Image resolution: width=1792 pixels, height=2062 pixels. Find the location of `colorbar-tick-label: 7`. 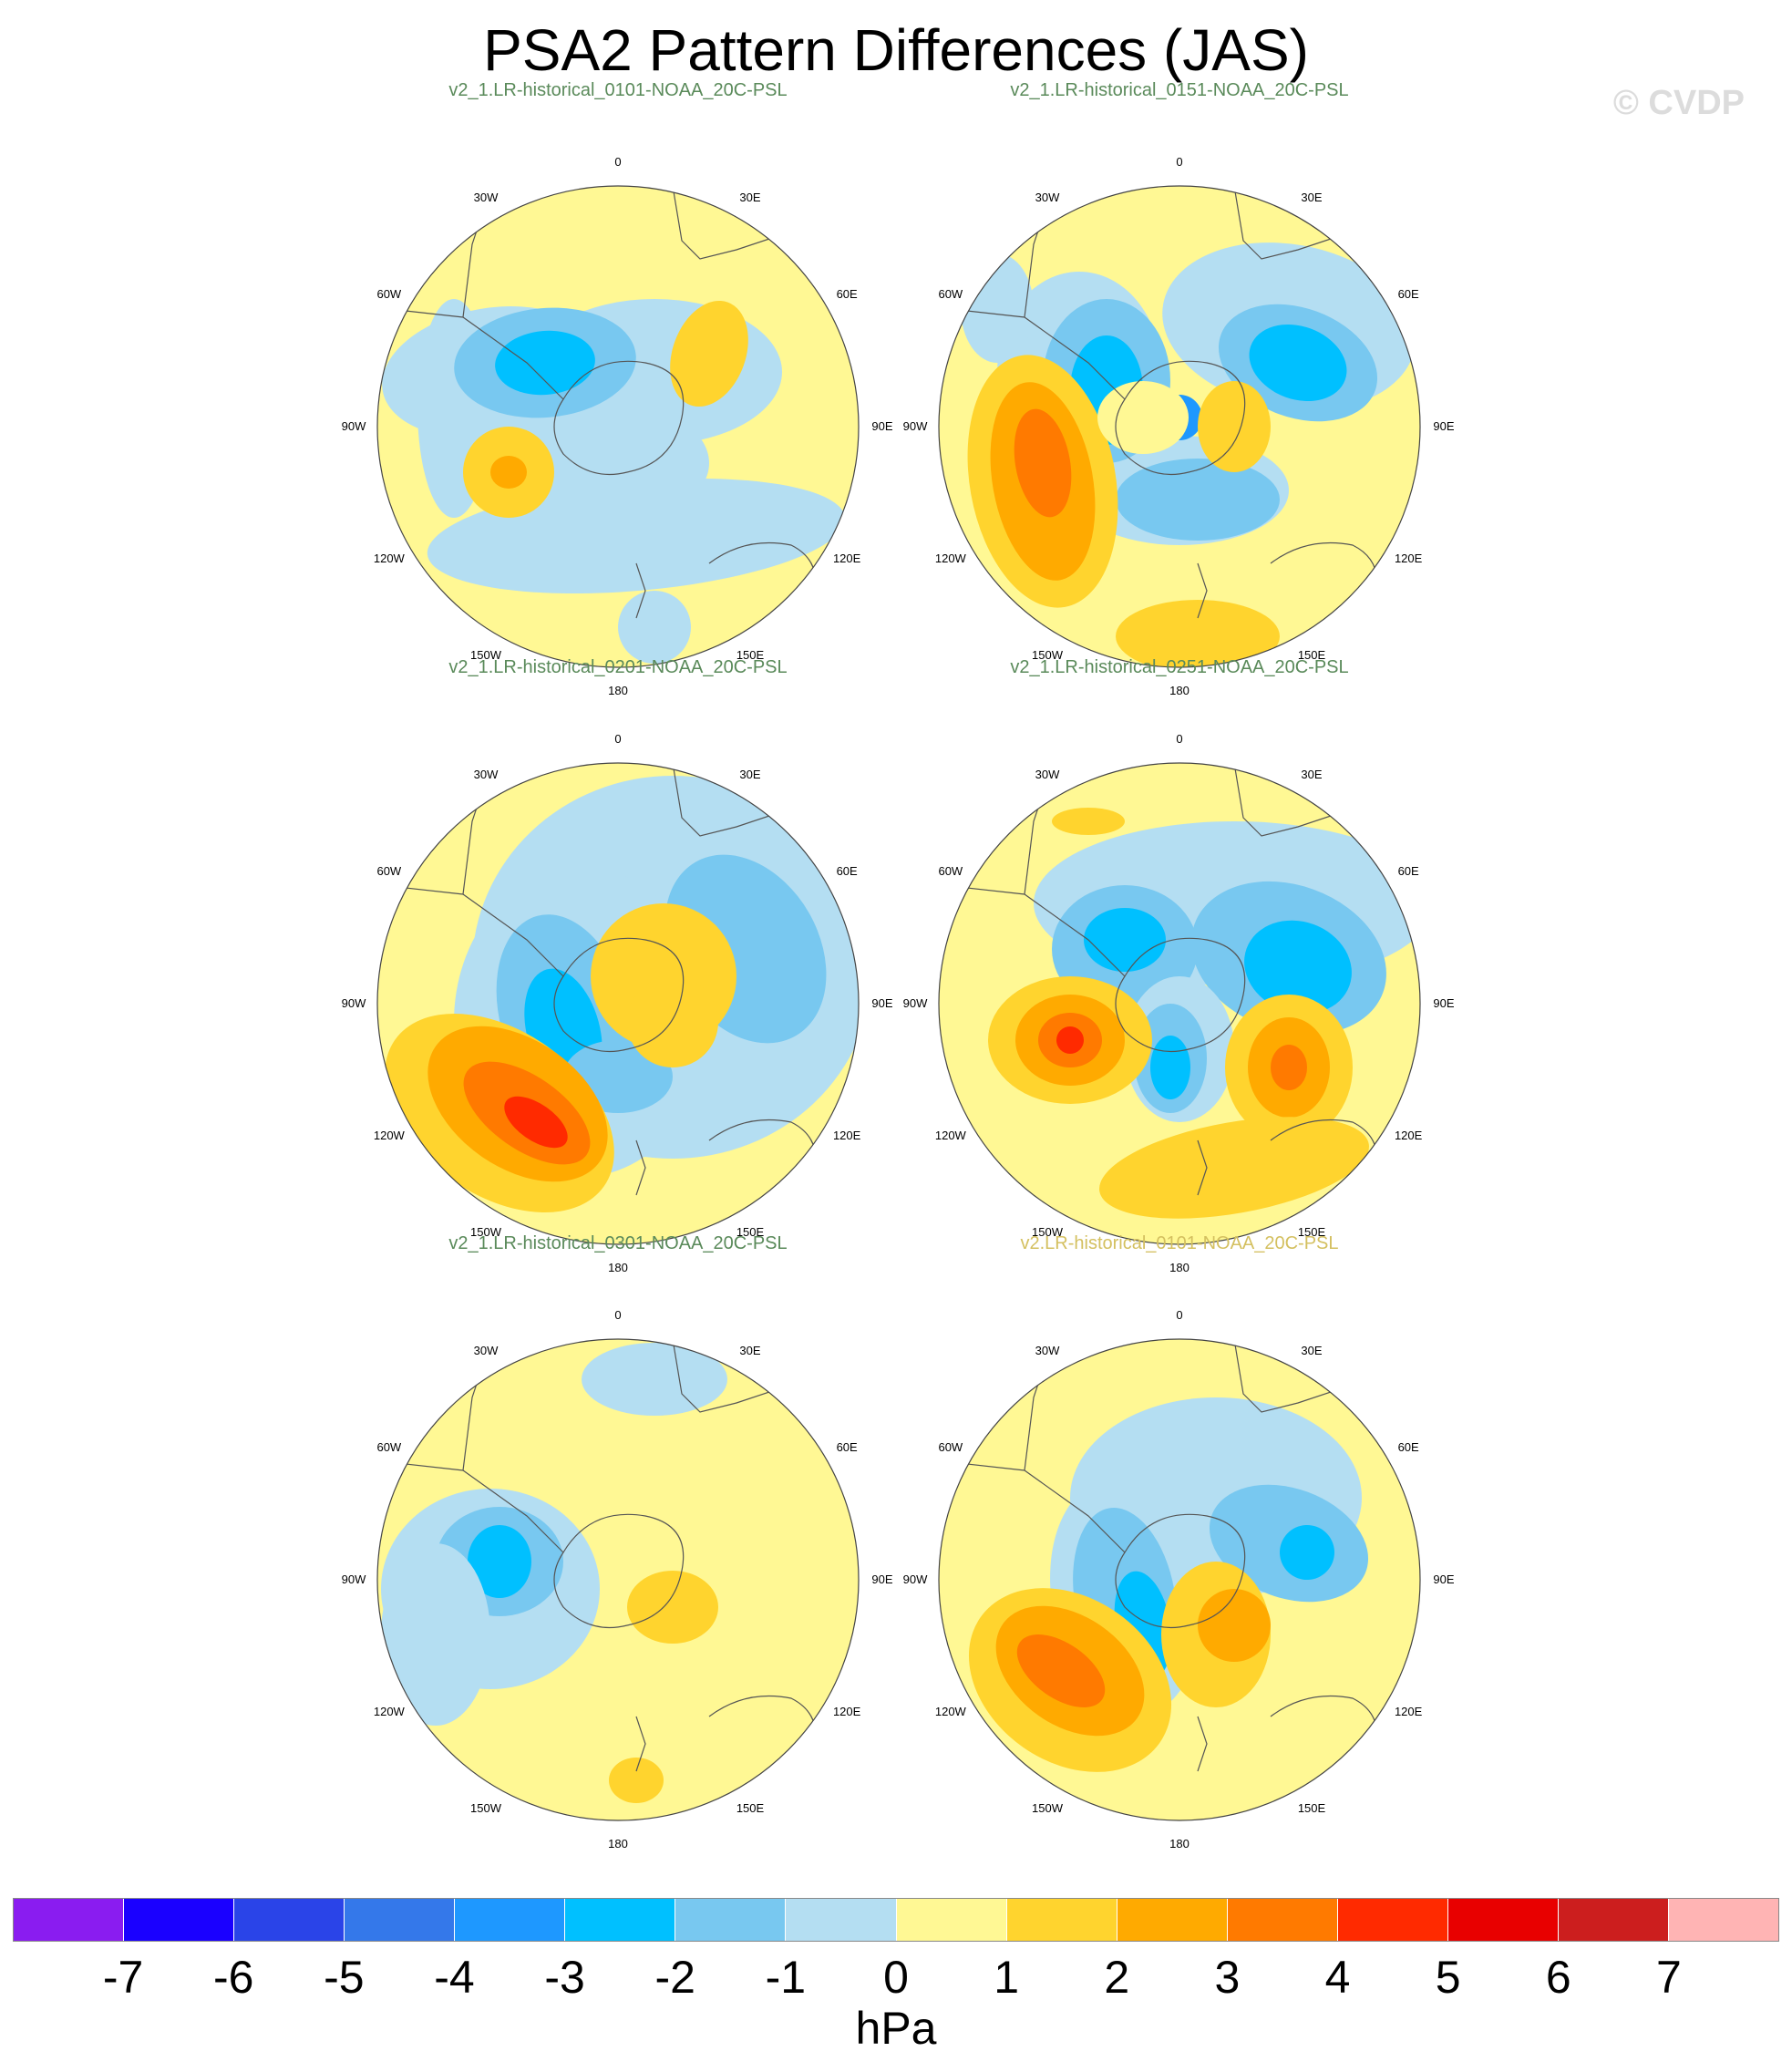

colorbar-tick-label: 7 is located at coordinates (1668, 1977).